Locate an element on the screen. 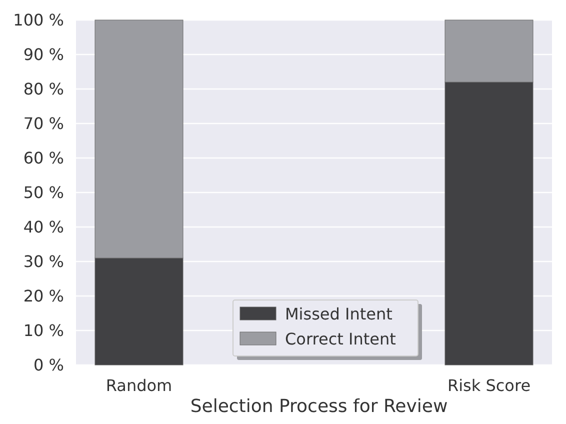 The height and width of the screenshot is (424, 566). y-tick-label: 40 % is located at coordinates (43, 227).